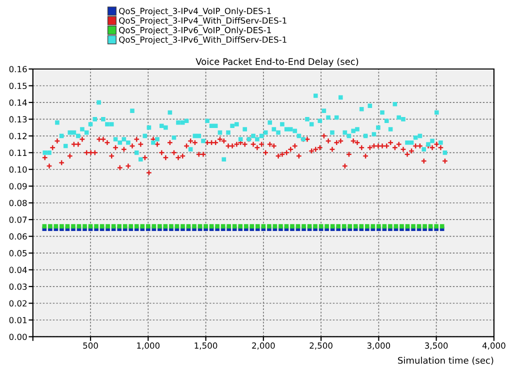 This screenshot has height=368, width=514. I want to click on y-tick-label: 0.02, so click(18, 303).